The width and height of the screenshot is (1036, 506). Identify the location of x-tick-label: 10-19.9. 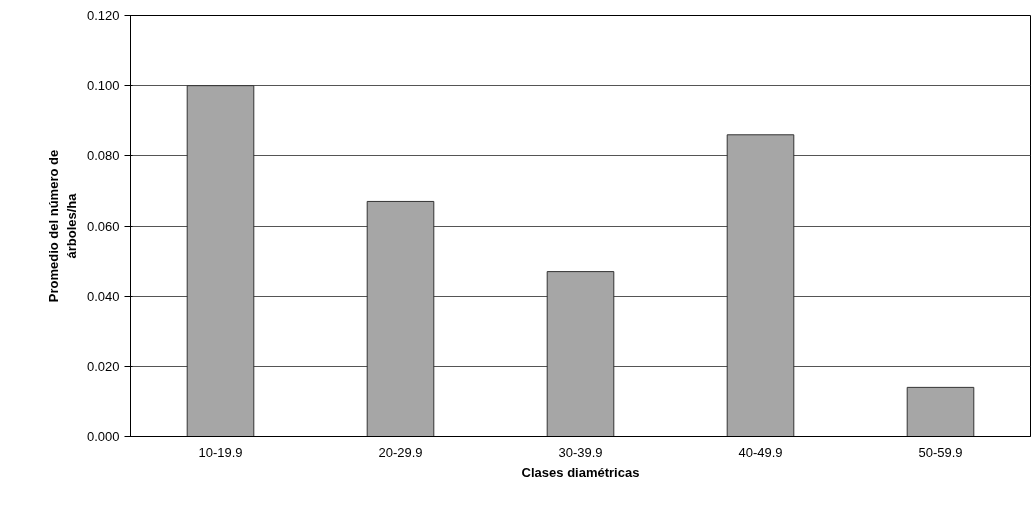
(220, 452).